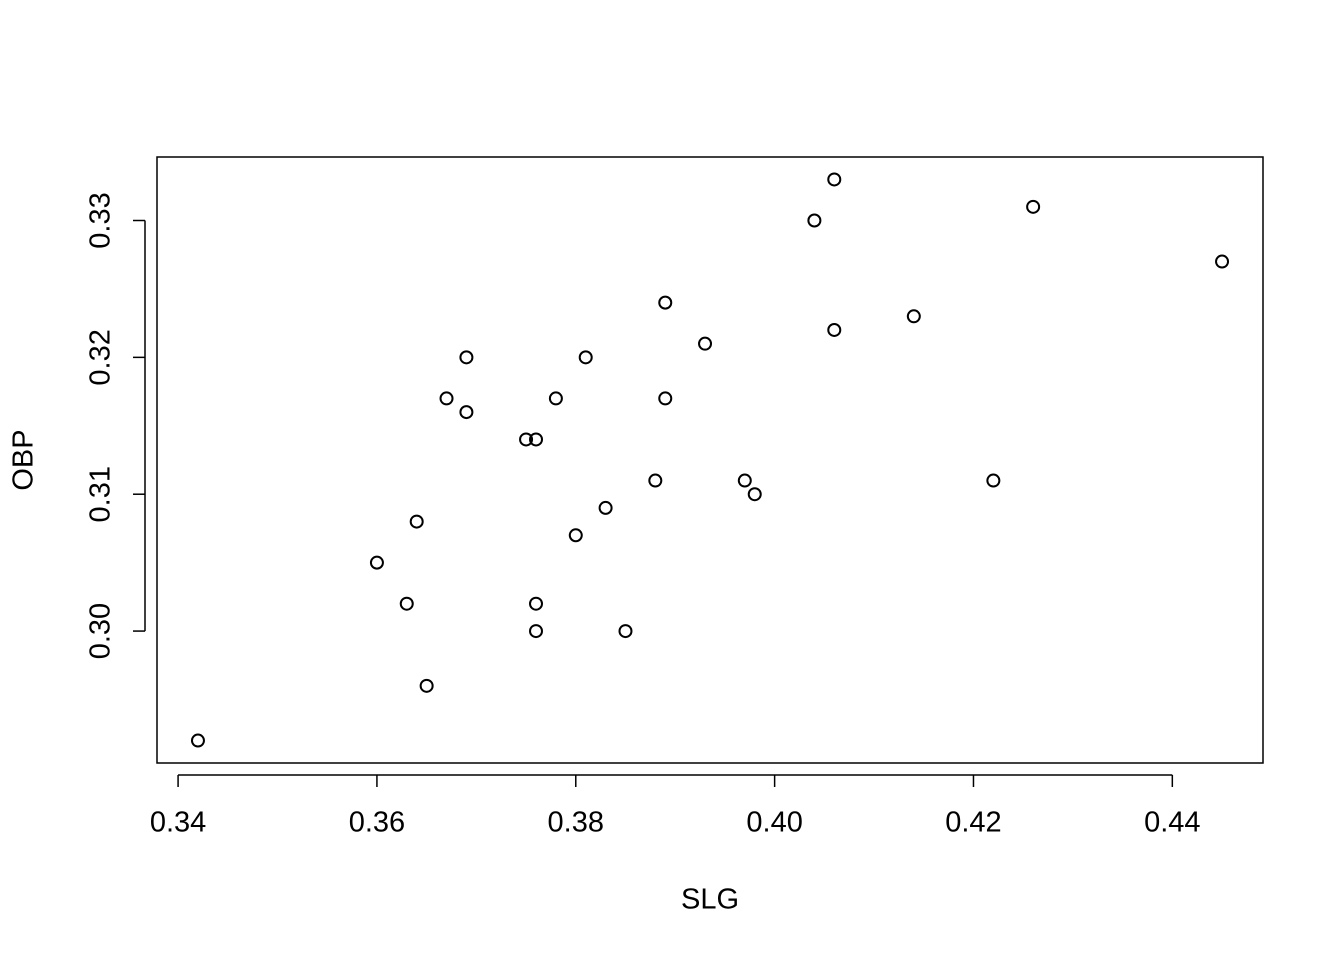 This screenshot has height=960, width=1344. Describe the element at coordinates (101, 220) in the screenshot. I see `y-tick-label: 0.33` at that location.